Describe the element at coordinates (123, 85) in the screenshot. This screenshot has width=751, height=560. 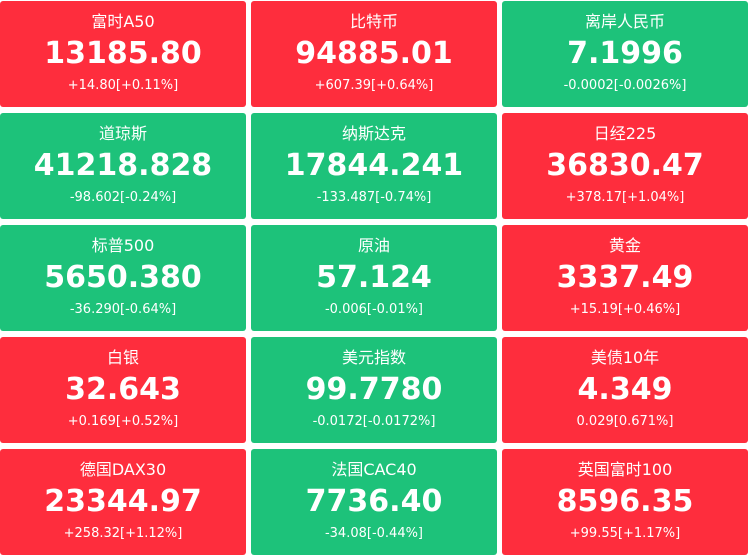
I see `quote-change: +14.80[+0.11%]` at that location.